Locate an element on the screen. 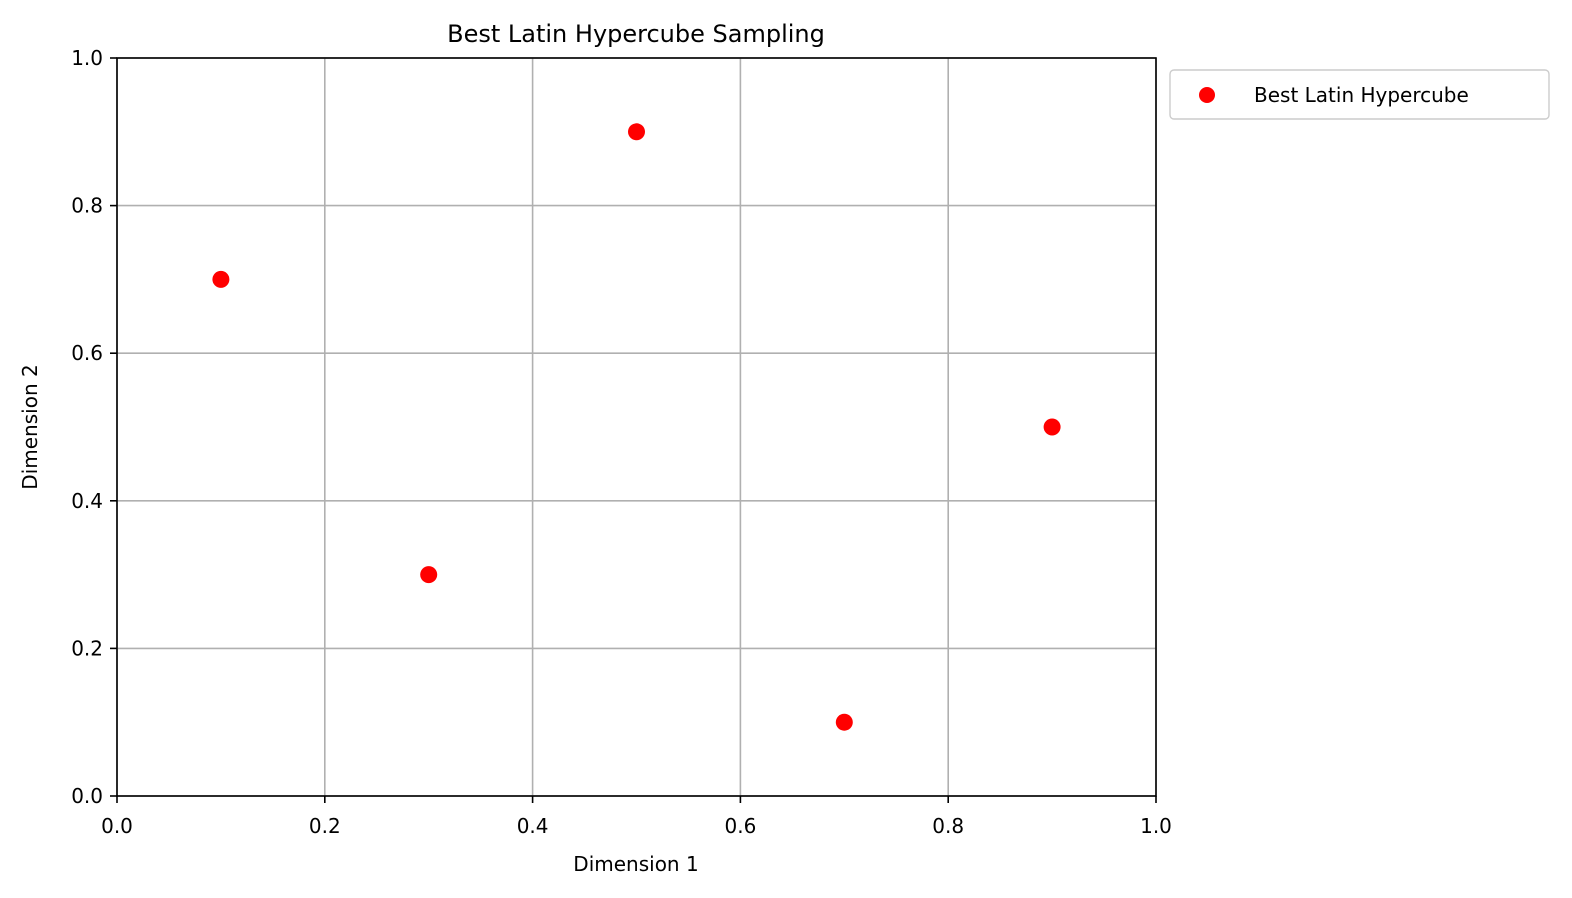 The width and height of the screenshot is (1572, 898). y-tick-label: 0.0 is located at coordinates (87, 796).